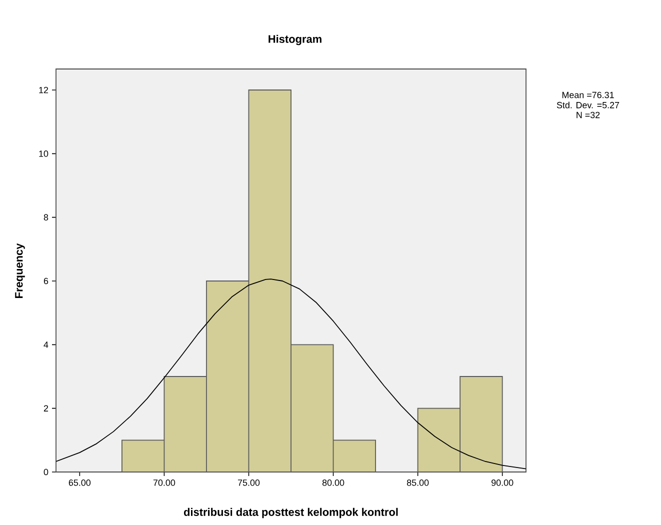 Image resolution: width=661 pixels, height=525 pixels. I want to click on x-axis-title: distribusi data posttest kelompok kontrol, so click(291, 513).